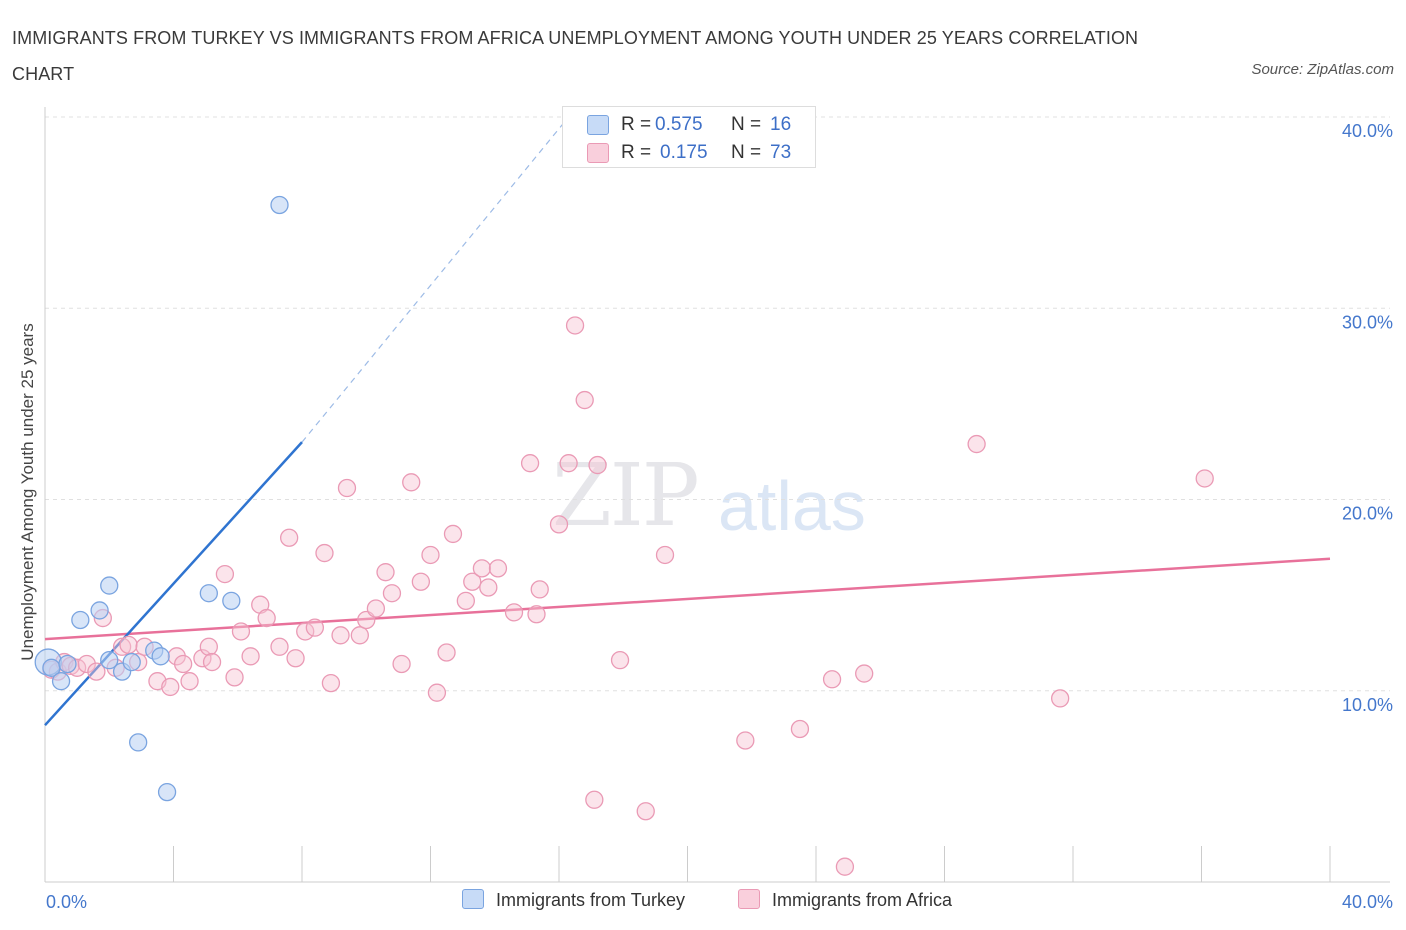  I want to click on turkey-legend-label: Immigrants from Turkey, so click(591, 900).